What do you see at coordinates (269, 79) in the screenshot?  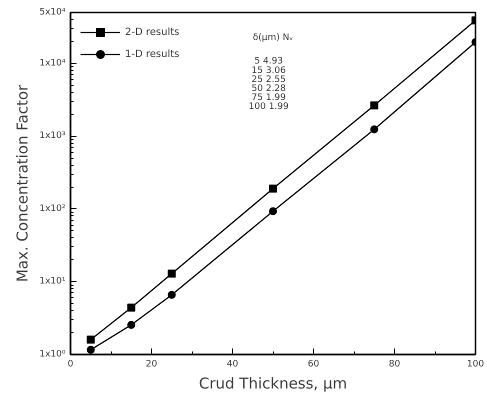 I see `annotation: 25 2.55` at bounding box center [269, 79].